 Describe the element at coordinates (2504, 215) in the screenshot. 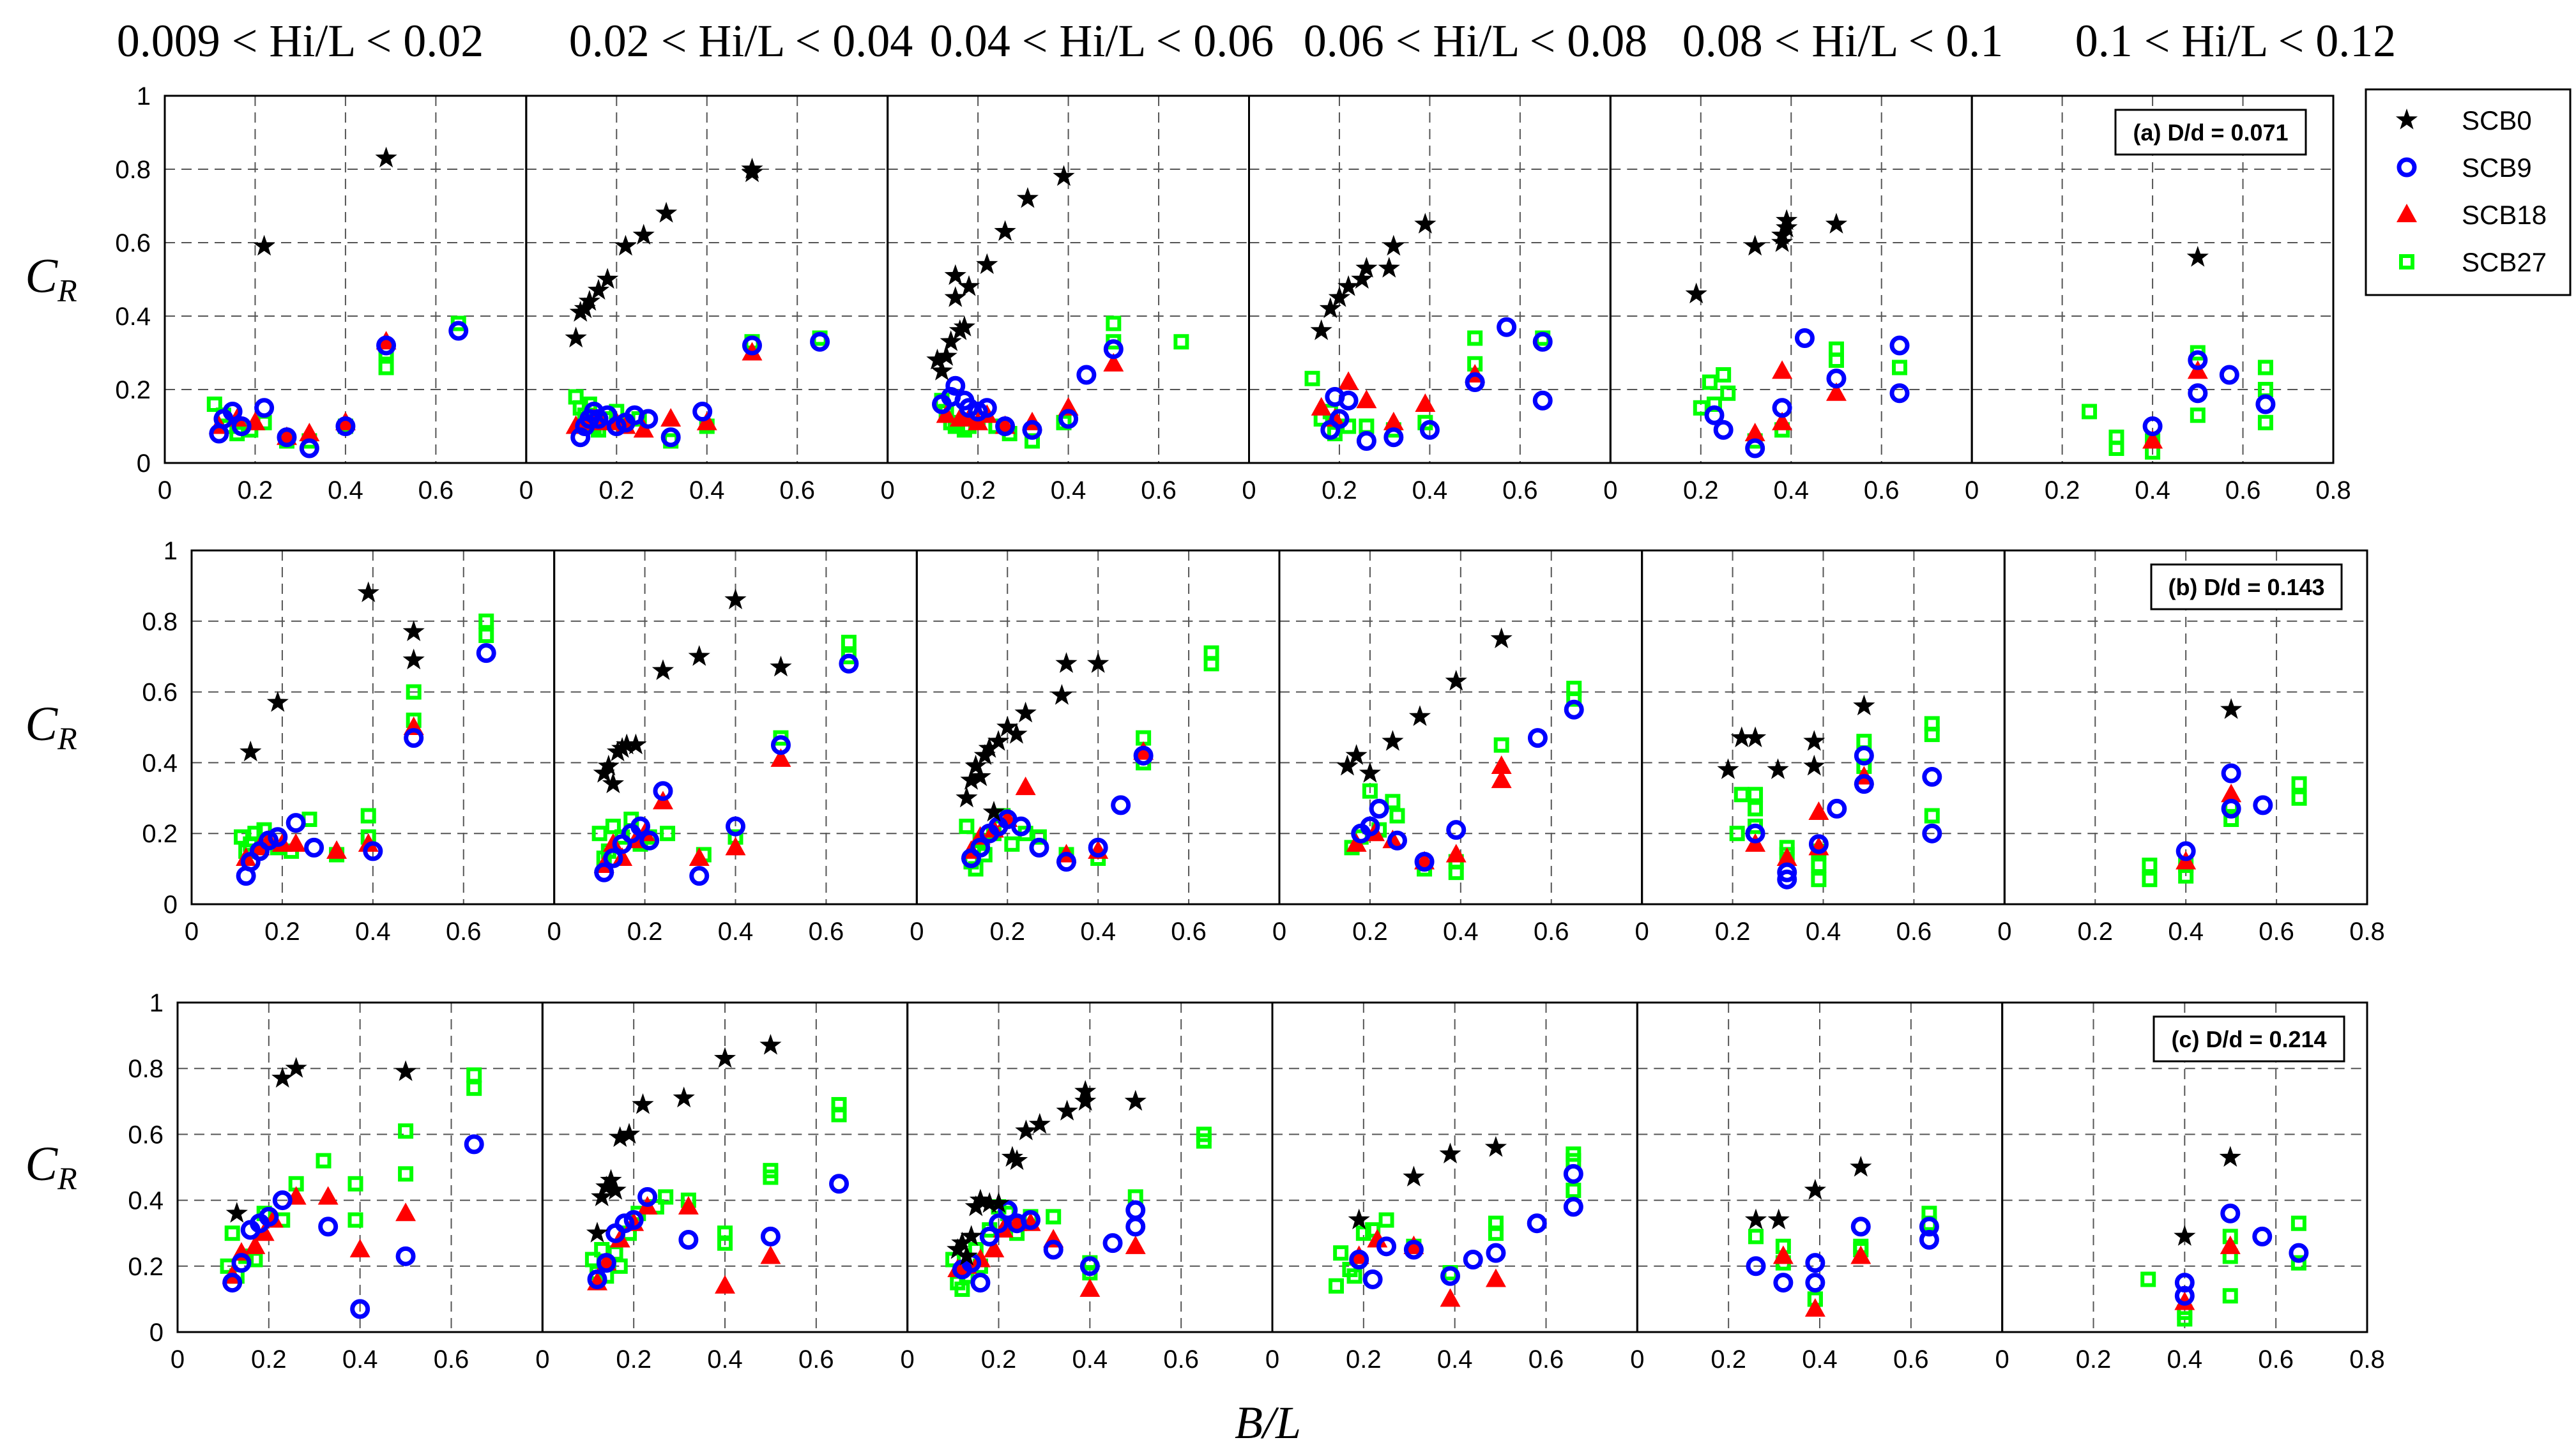

I see `legend-label-scb18: SCB18` at that location.